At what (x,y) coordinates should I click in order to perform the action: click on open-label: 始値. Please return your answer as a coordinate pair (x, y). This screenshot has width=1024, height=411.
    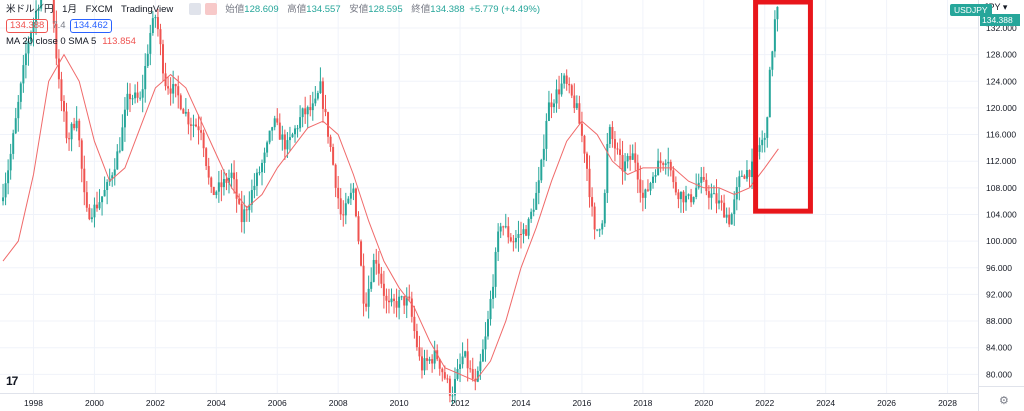
    Looking at the image, I should click on (235, 9).